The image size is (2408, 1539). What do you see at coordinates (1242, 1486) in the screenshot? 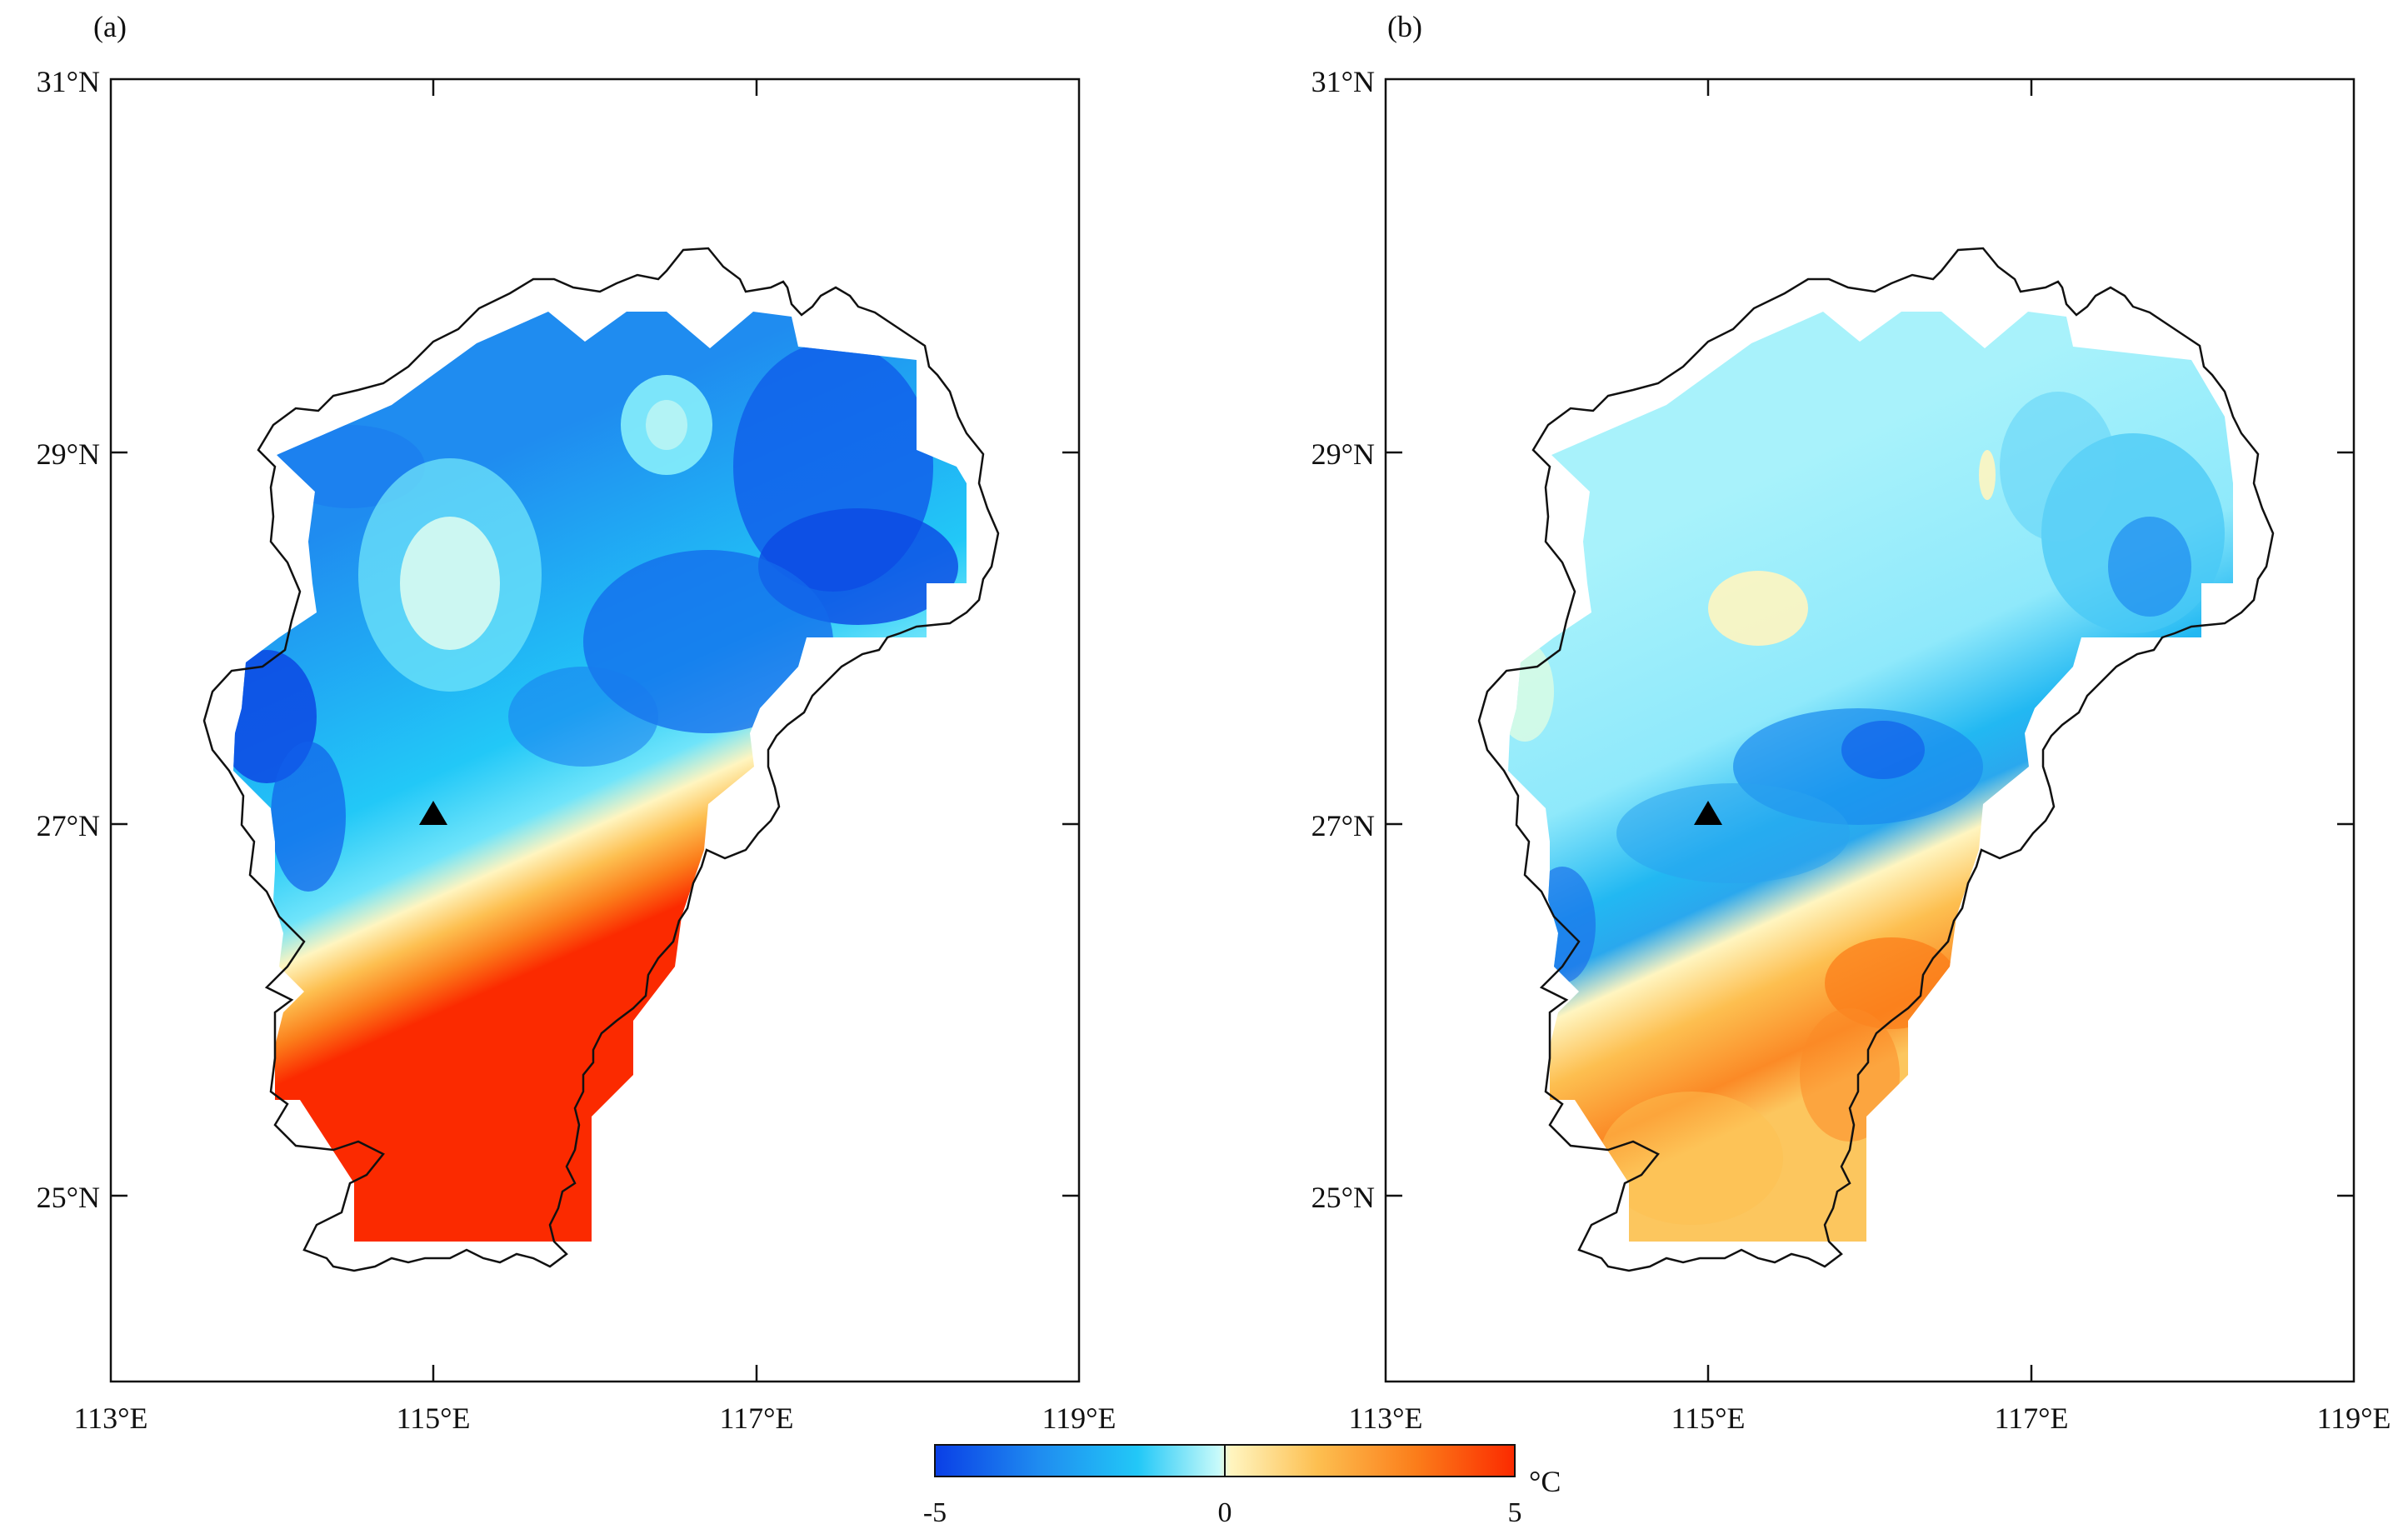
I see `colorbar: -5 0 5 °C` at bounding box center [1242, 1486].